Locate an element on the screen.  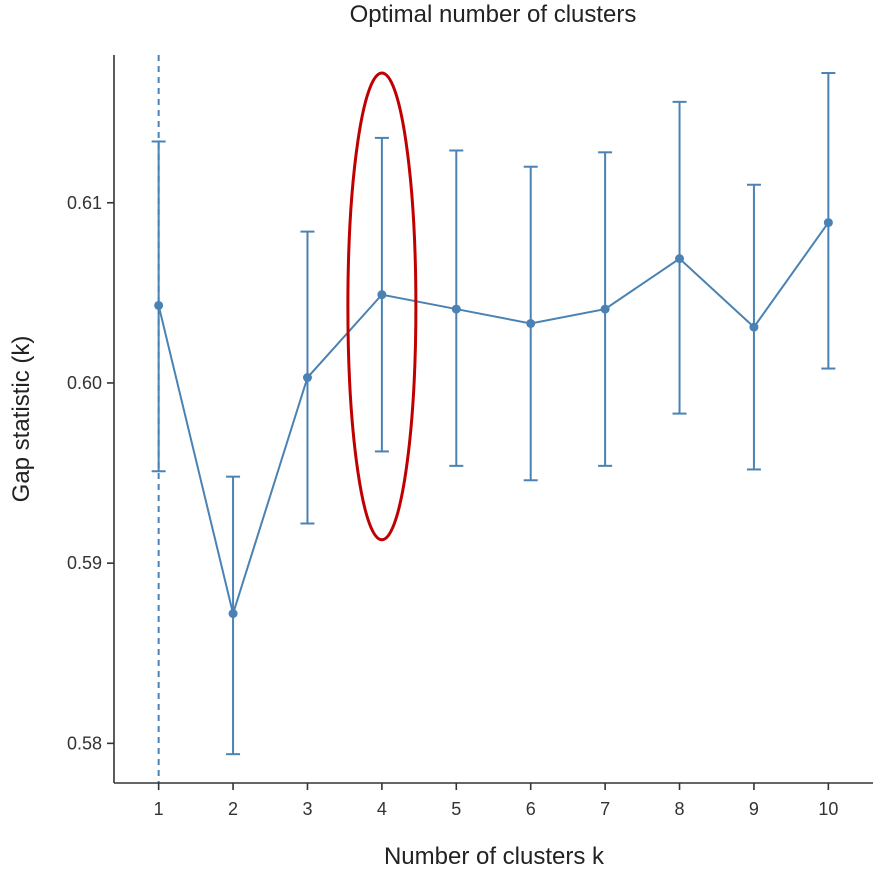
y-tick-label: 0.60 is located at coordinates (84, 383).